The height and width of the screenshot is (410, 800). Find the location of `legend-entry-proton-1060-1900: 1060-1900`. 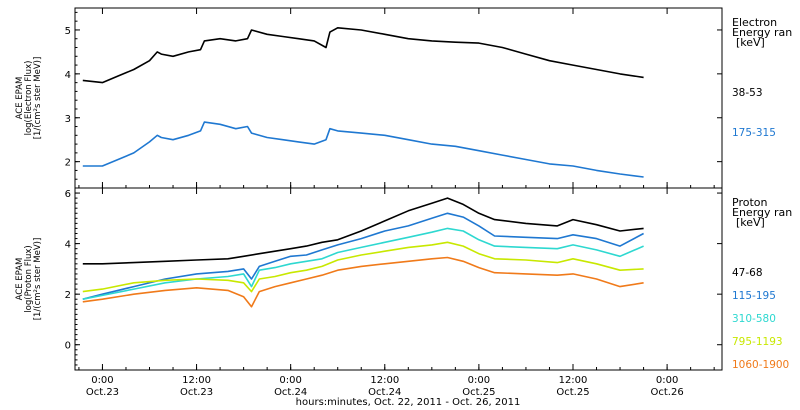

legend-entry-proton-1060-1900: 1060-1900 is located at coordinates (760, 365).